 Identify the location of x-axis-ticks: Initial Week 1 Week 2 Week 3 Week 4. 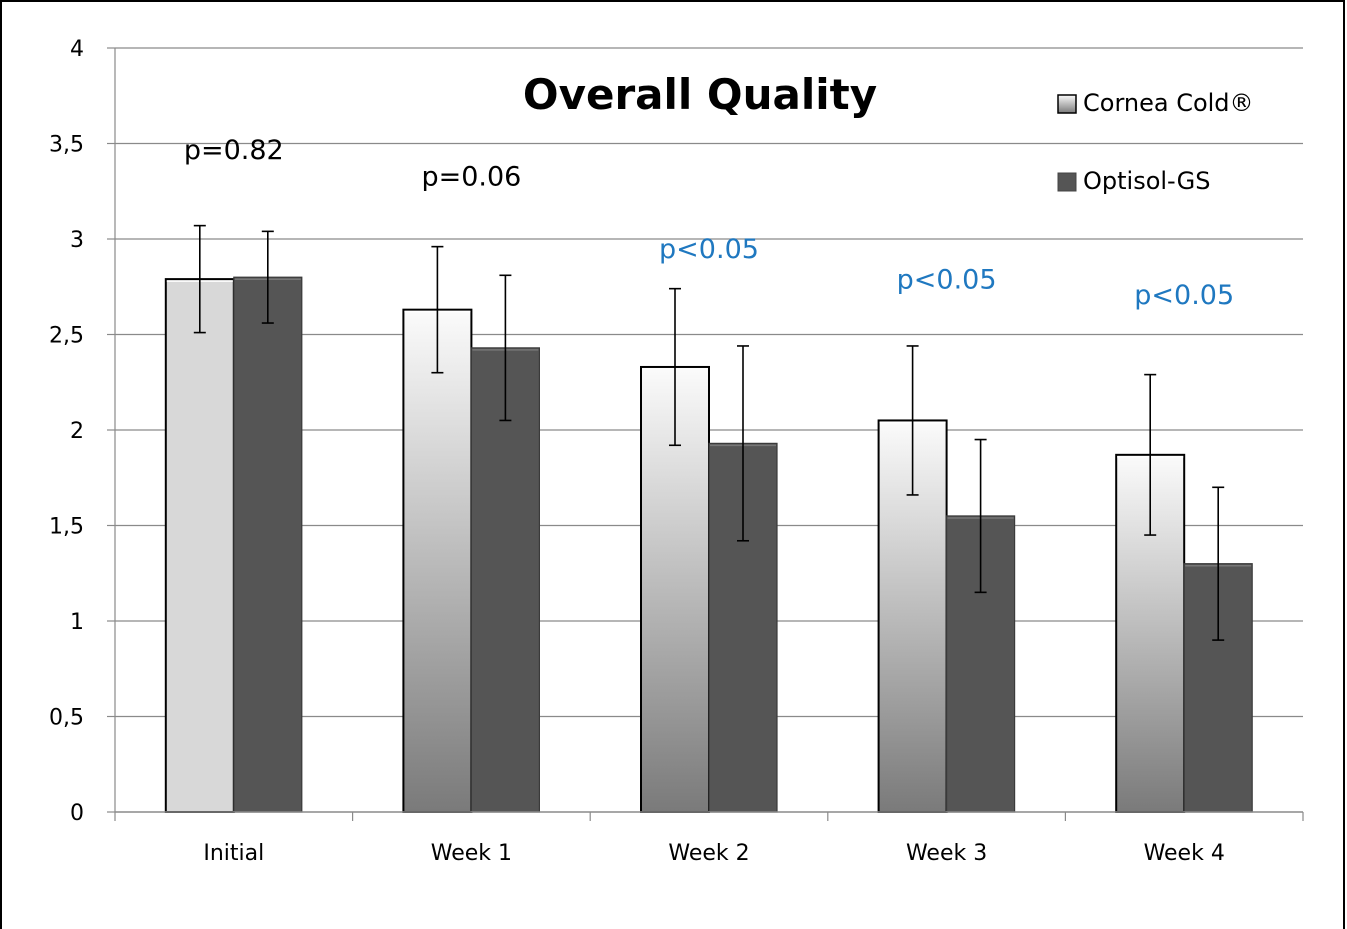
(713, 853).